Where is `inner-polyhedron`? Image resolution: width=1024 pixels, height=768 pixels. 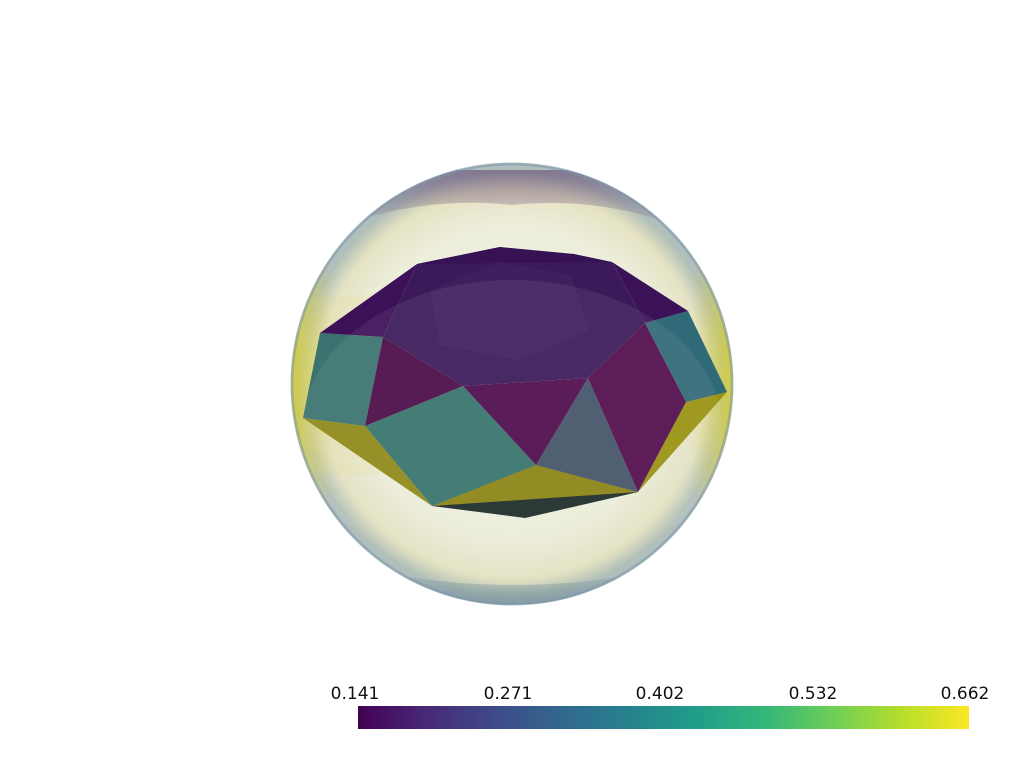 inner-polyhedron is located at coordinates (515, 382).